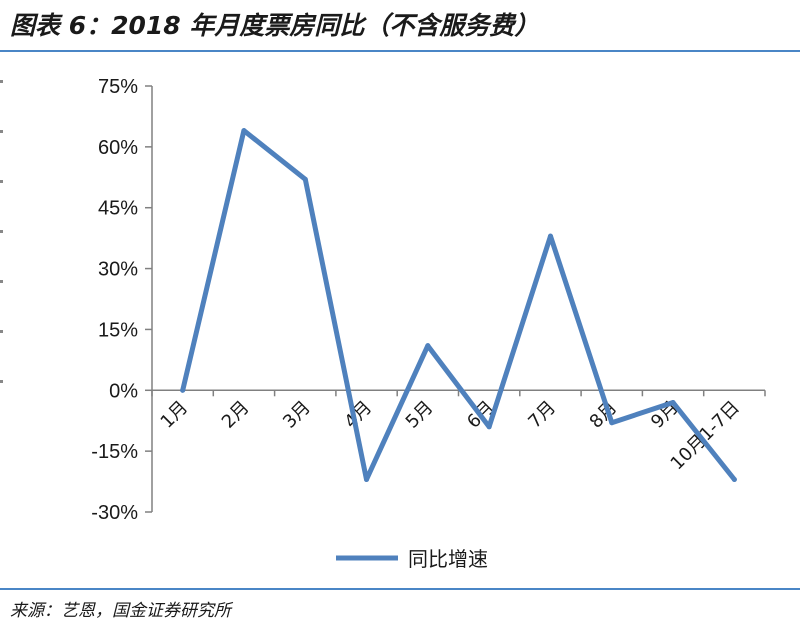 This screenshot has width=800, height=632. I want to click on y-tick-label: 45%, so click(118, 209).